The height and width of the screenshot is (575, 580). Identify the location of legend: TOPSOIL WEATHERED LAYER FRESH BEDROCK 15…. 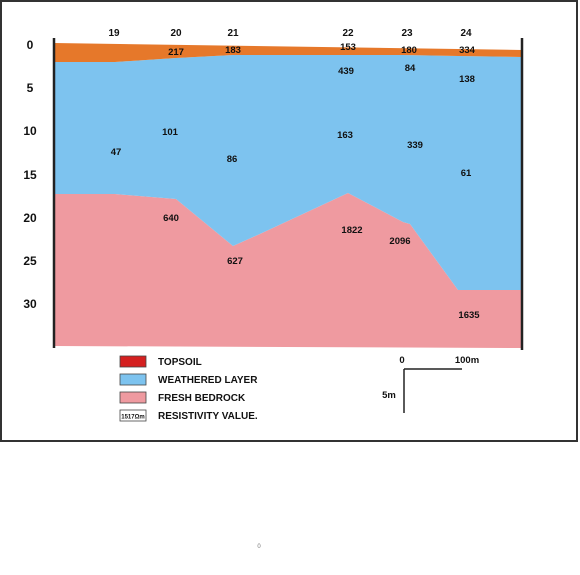
(188, 388).